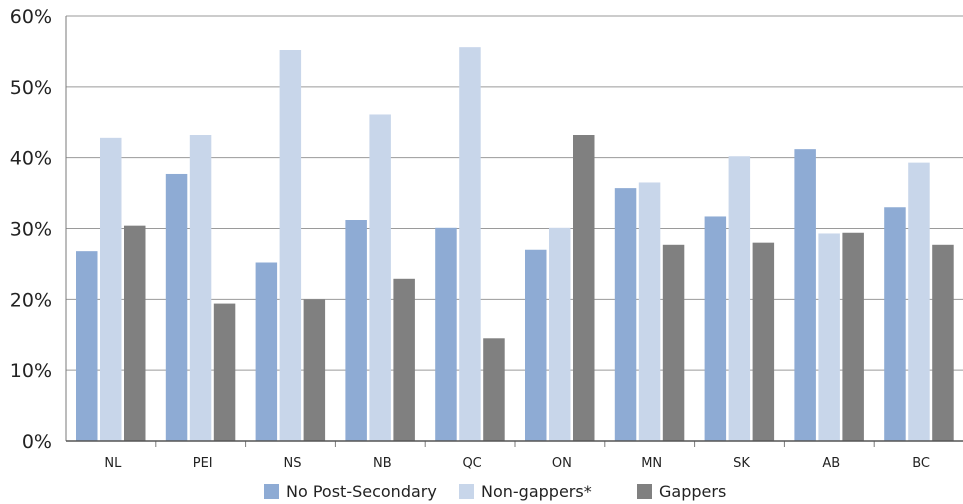 The height and width of the screenshot is (504, 963). What do you see at coordinates (31, 371) in the screenshot?
I see `y-tick-label: 10%` at bounding box center [31, 371].